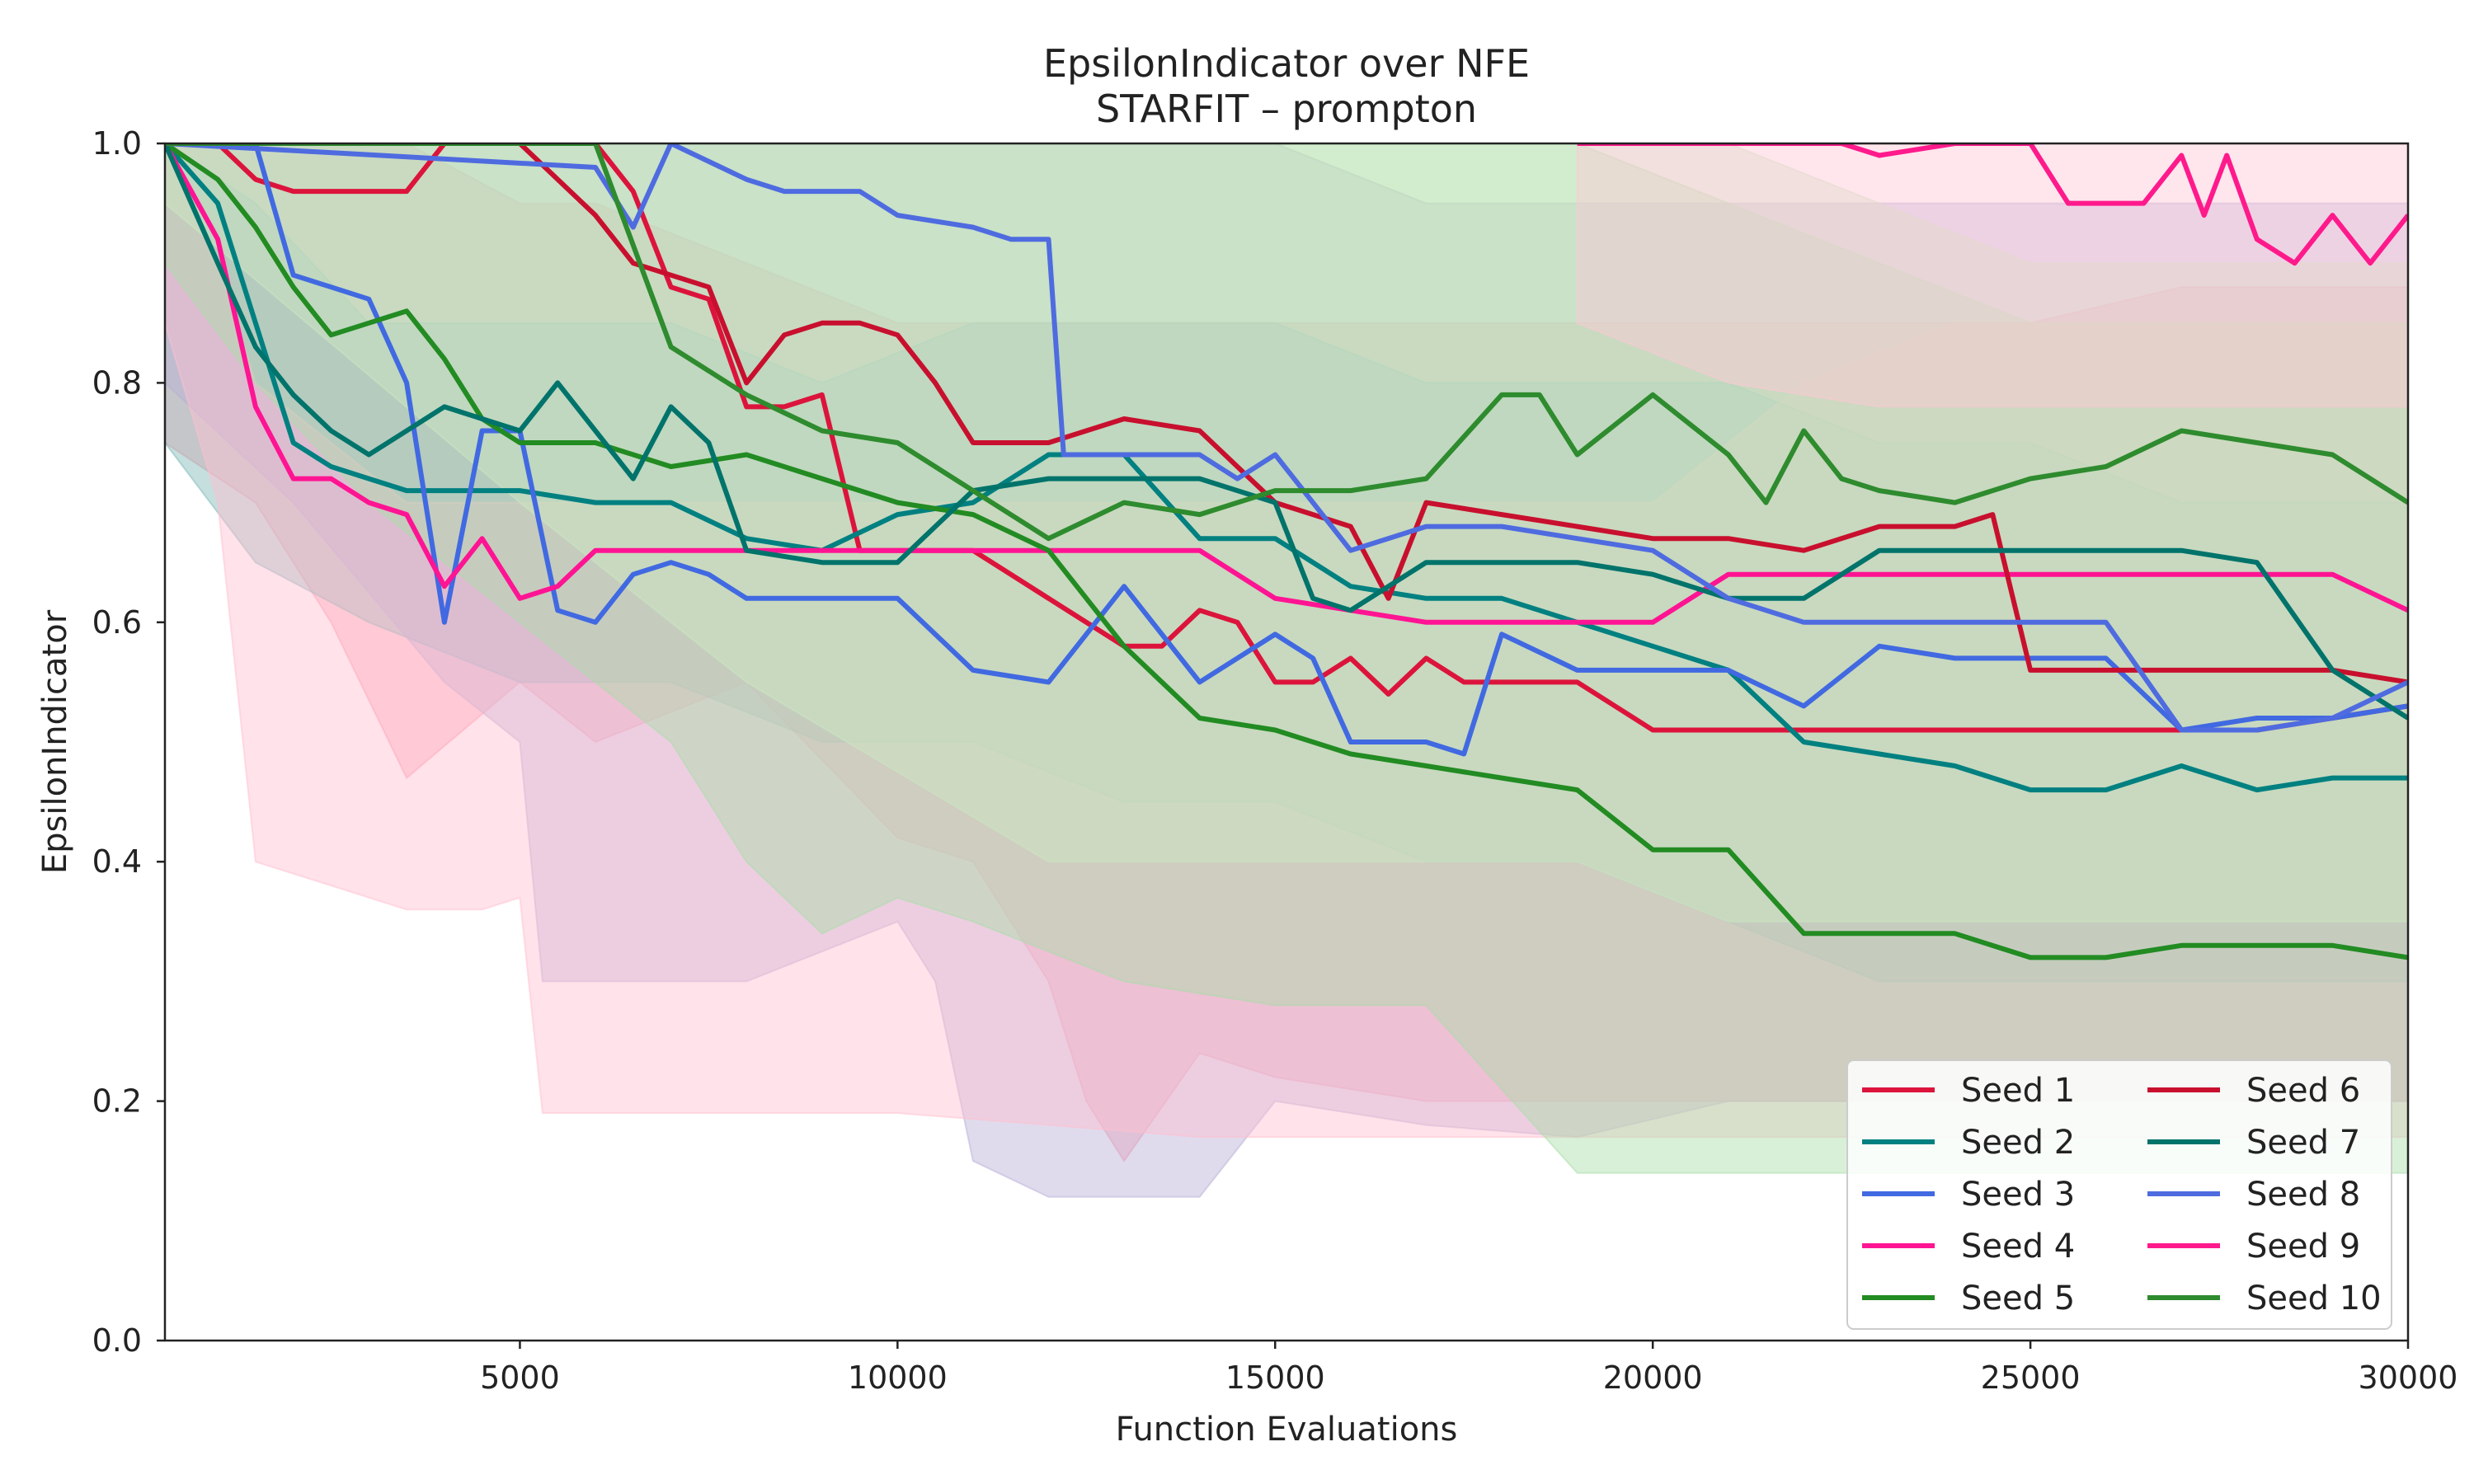 Image resolution: width=2474 pixels, height=1484 pixels. Describe the element at coordinates (117, 1340) in the screenshot. I see `y-tick-label: 0.0` at that location.